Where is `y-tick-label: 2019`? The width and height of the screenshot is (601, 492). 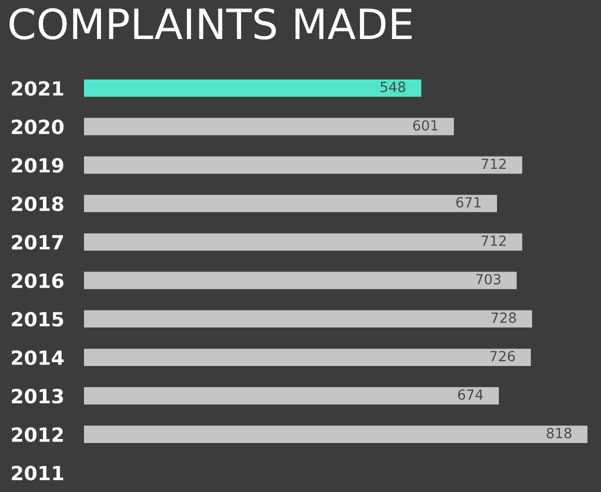
y-tick-label: 2019 is located at coordinates (38, 165).